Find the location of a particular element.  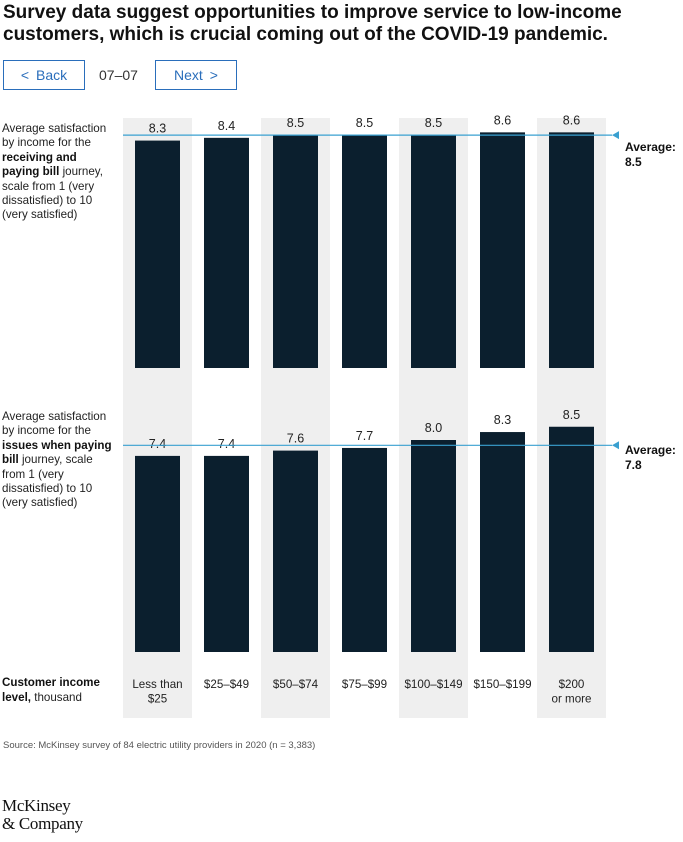

category-label: $25–$49 is located at coordinates (226, 684).